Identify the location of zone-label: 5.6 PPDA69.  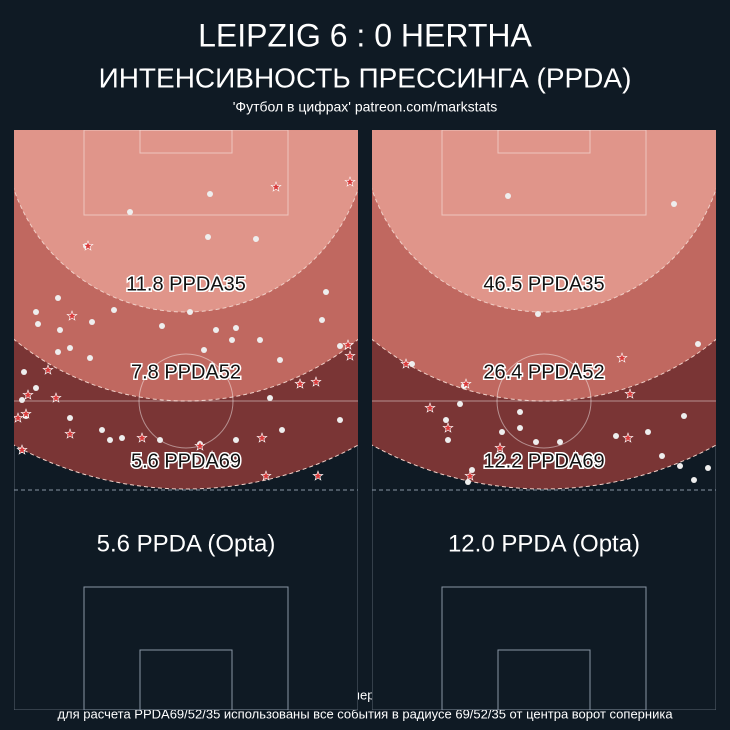
(186, 461).